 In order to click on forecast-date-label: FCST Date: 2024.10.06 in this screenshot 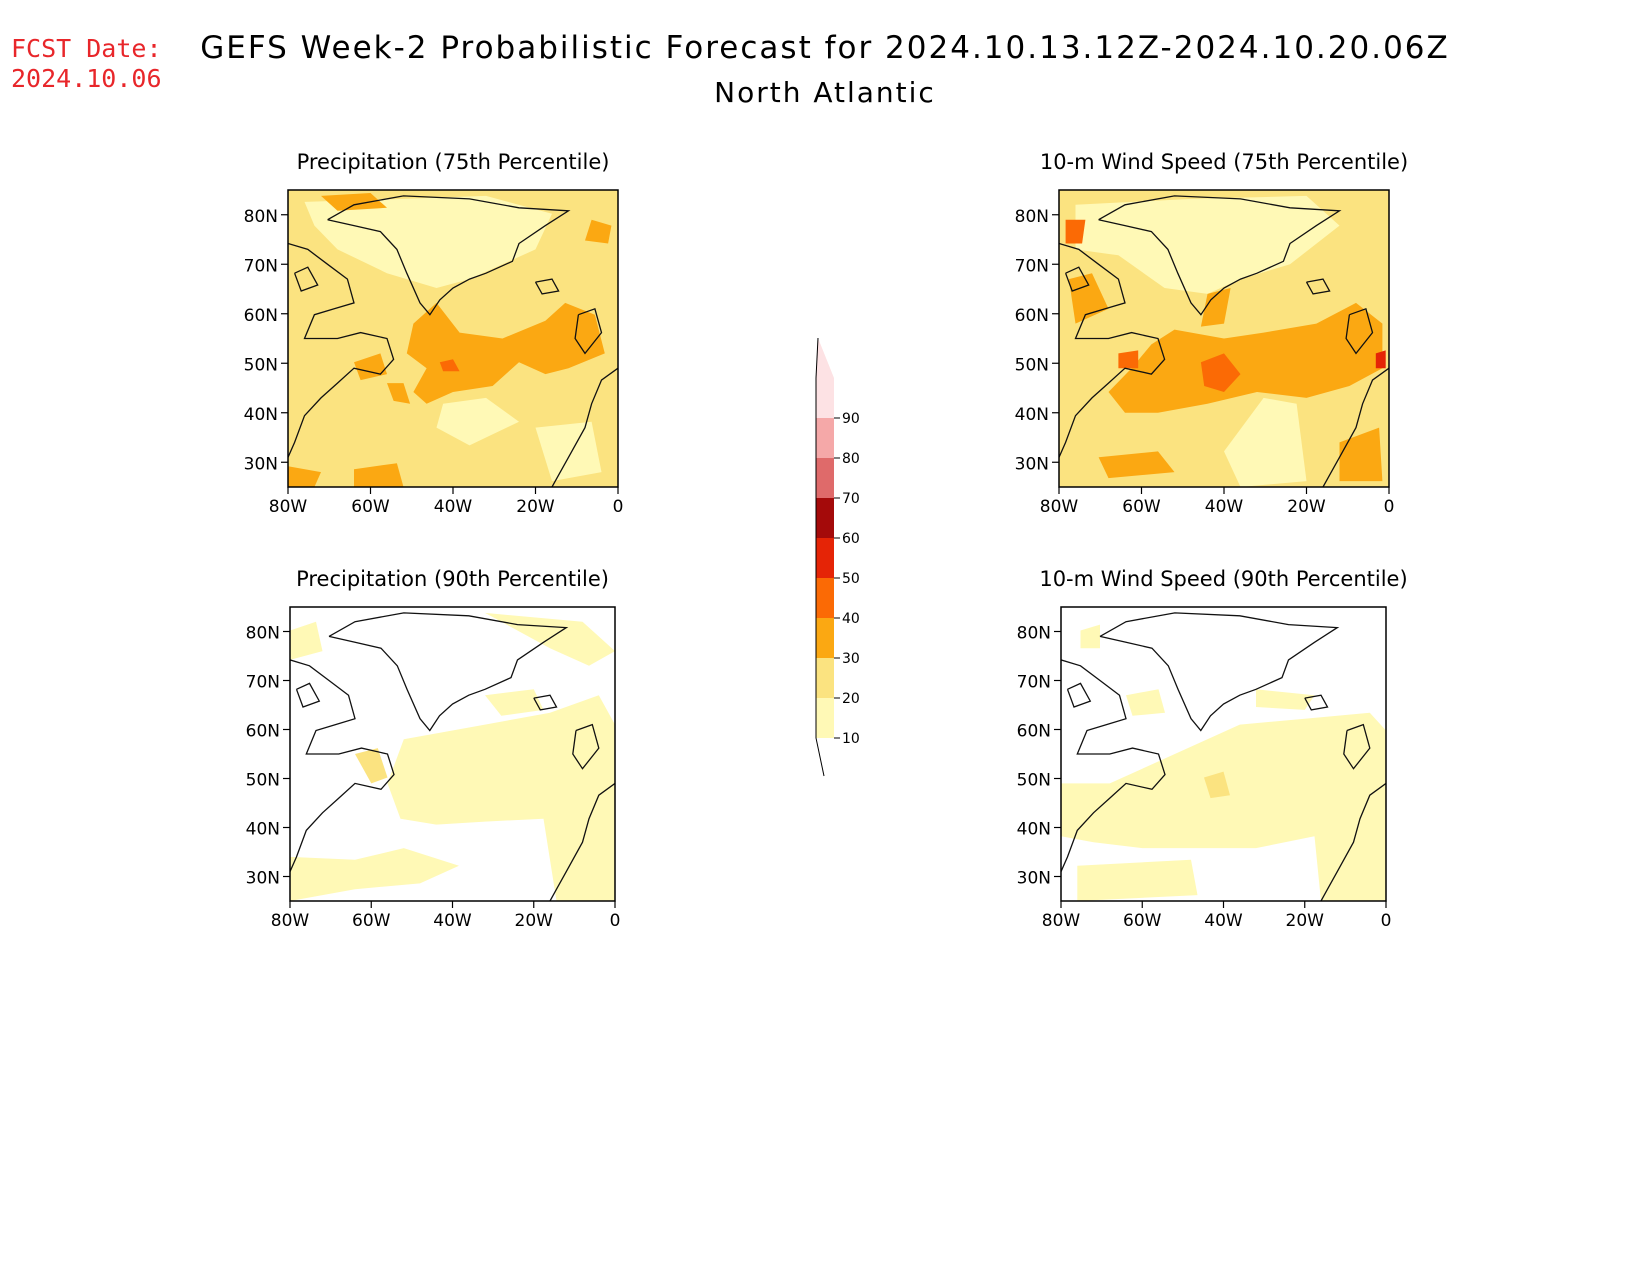, I will do `click(86, 64)`.